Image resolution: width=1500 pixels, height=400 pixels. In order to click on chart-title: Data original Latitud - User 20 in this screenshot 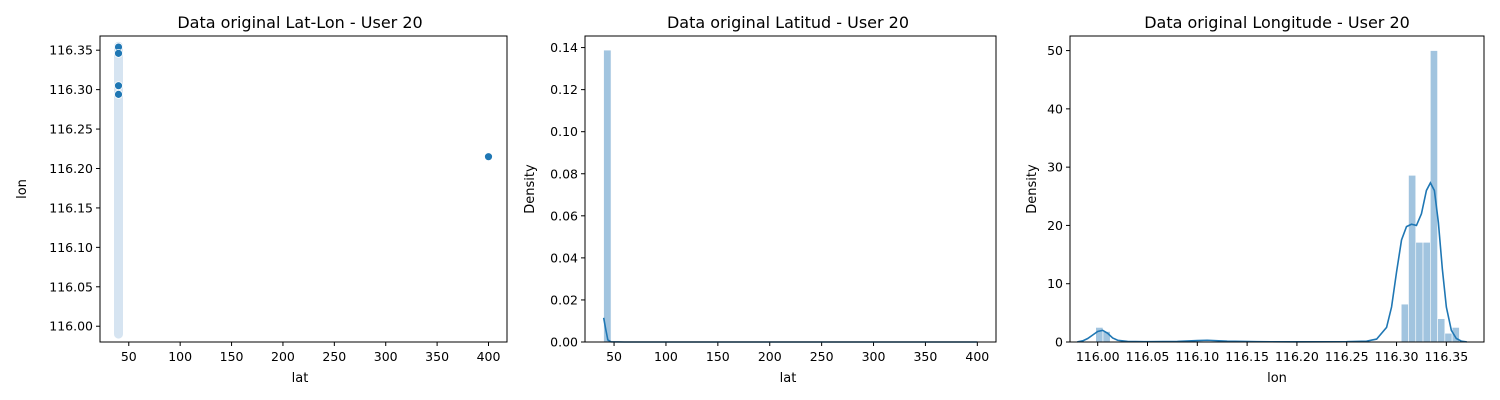, I will do `click(788, 22)`.